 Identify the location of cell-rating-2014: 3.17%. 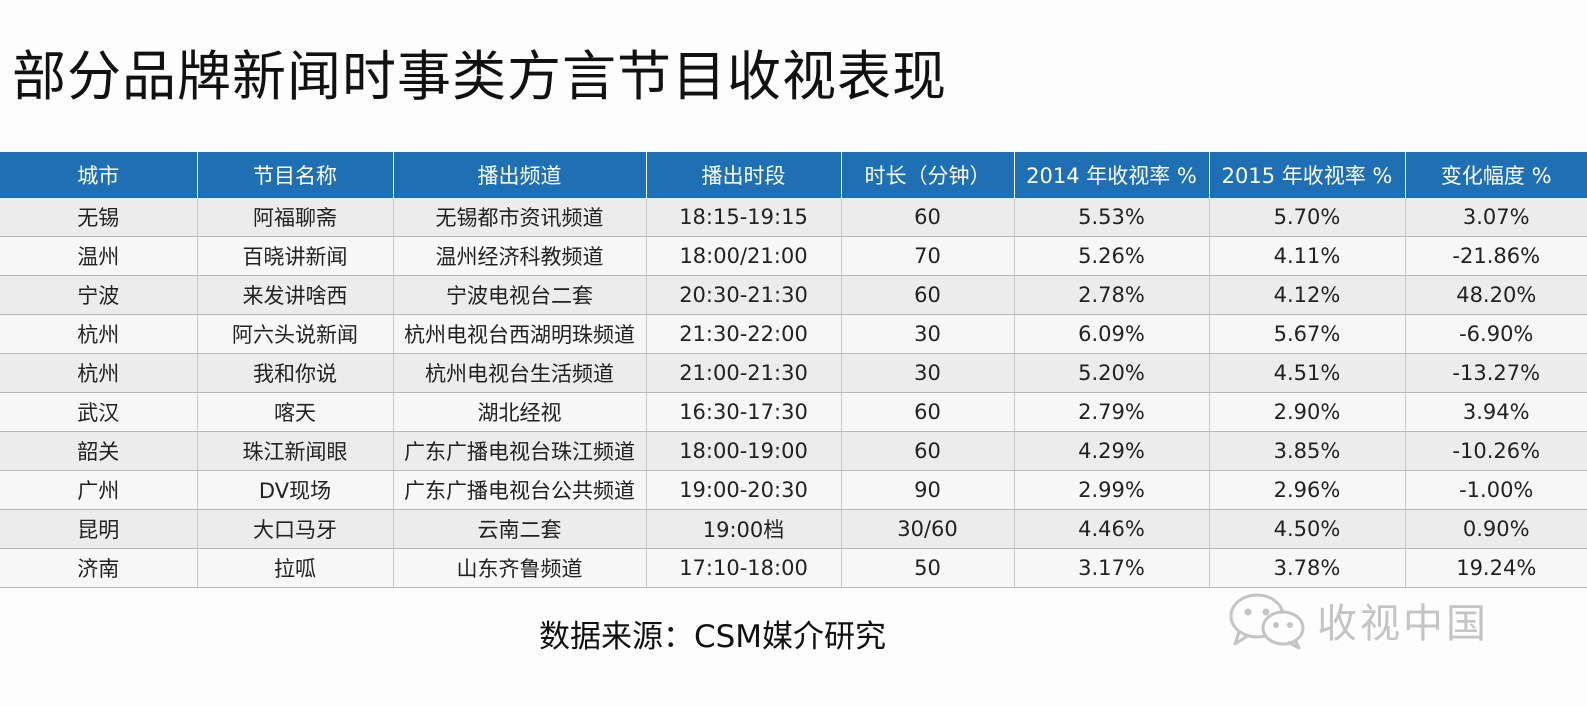
(1112, 568).